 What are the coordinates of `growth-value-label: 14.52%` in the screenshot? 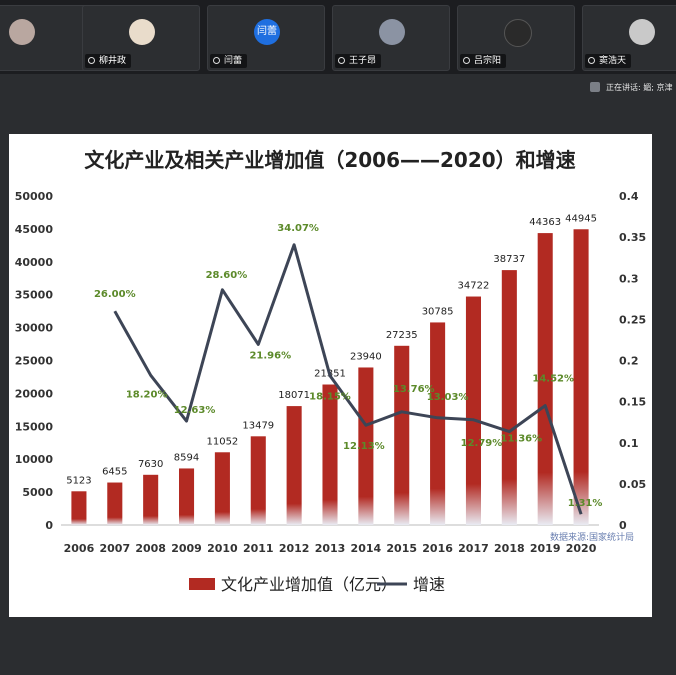 It's located at (553, 379).